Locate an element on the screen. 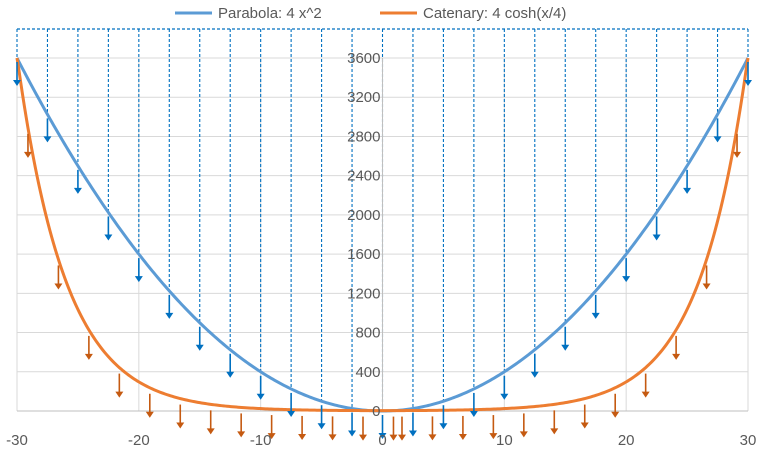  y-tick-label: 3200 is located at coordinates (363, 97).